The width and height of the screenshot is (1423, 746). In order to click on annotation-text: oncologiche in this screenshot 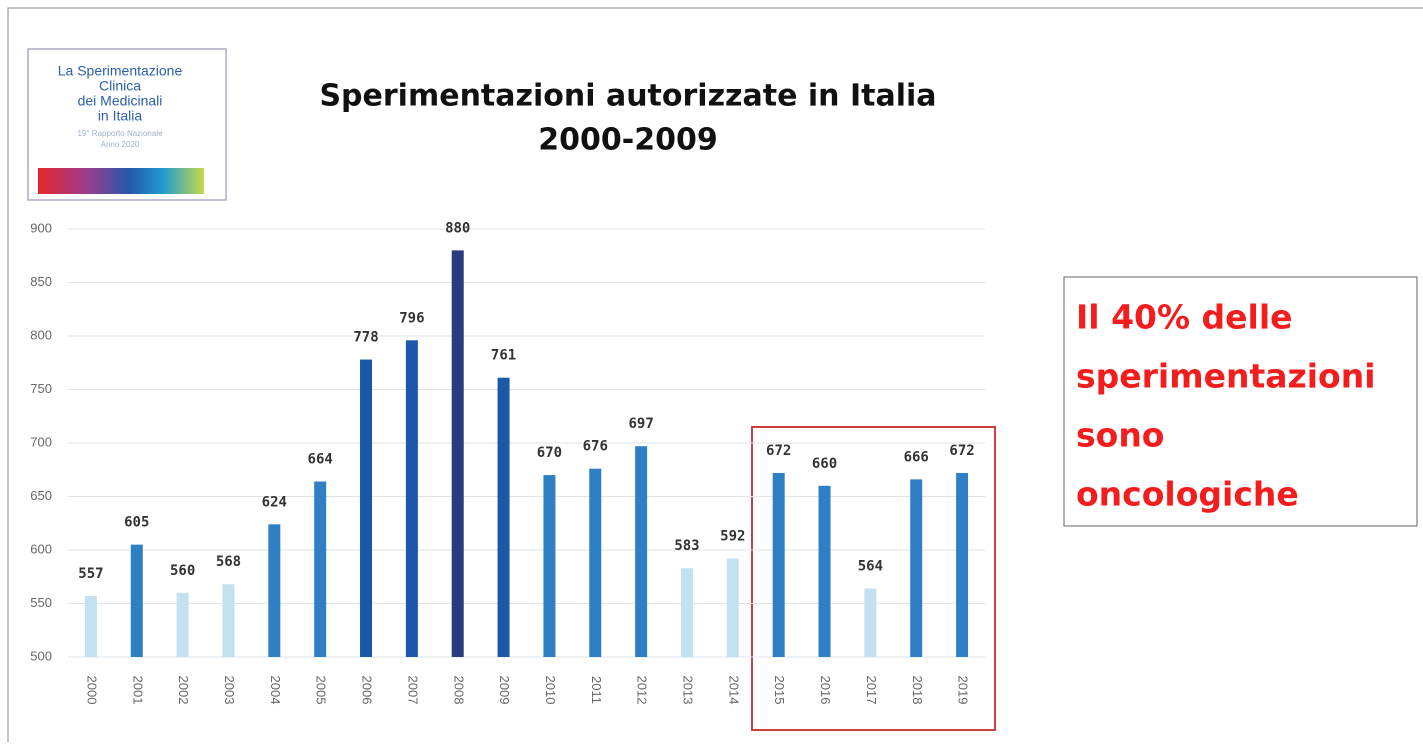, I will do `click(1187, 494)`.